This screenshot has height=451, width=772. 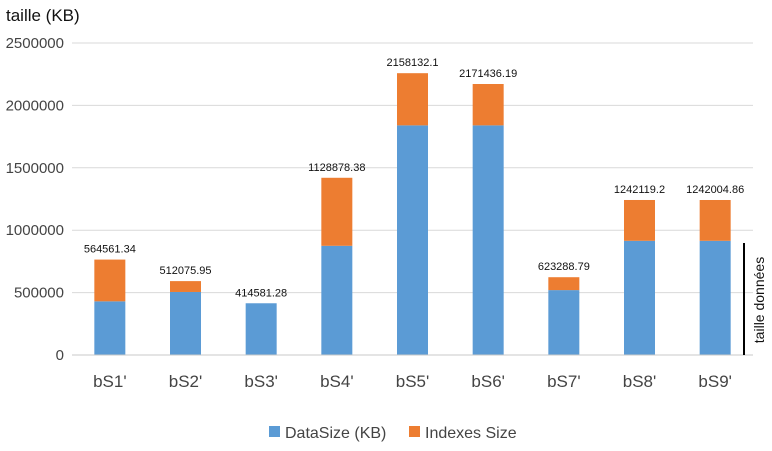 What do you see at coordinates (488, 381) in the screenshot?
I see `x-tick-label: bS6'` at bounding box center [488, 381].